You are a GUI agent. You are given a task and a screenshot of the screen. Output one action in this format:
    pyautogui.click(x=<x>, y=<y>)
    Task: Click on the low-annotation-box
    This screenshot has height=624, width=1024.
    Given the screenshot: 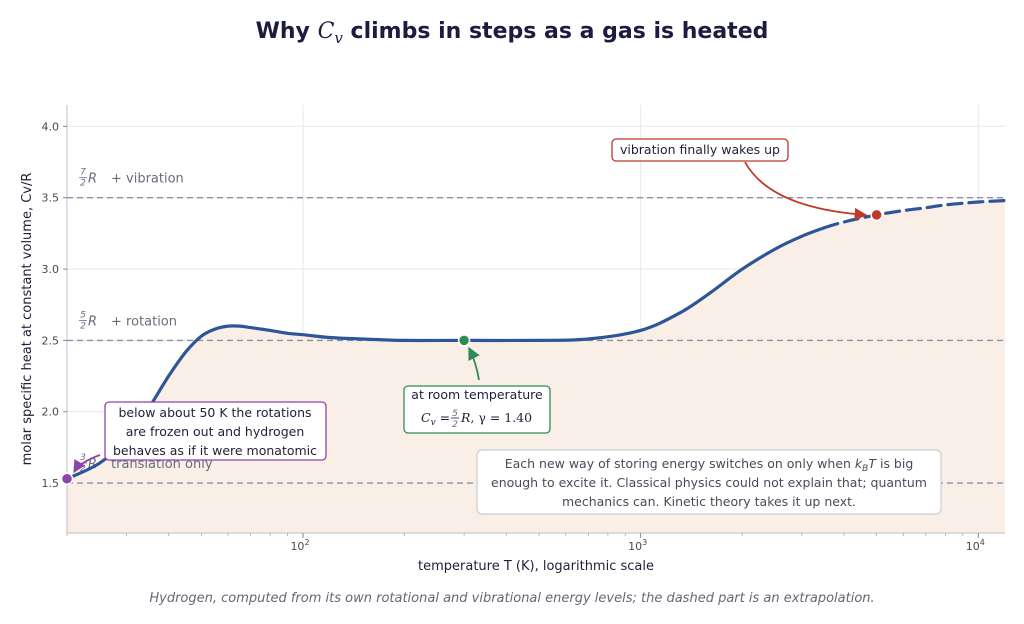 What is the action you would take?
    pyautogui.click(x=215, y=431)
    